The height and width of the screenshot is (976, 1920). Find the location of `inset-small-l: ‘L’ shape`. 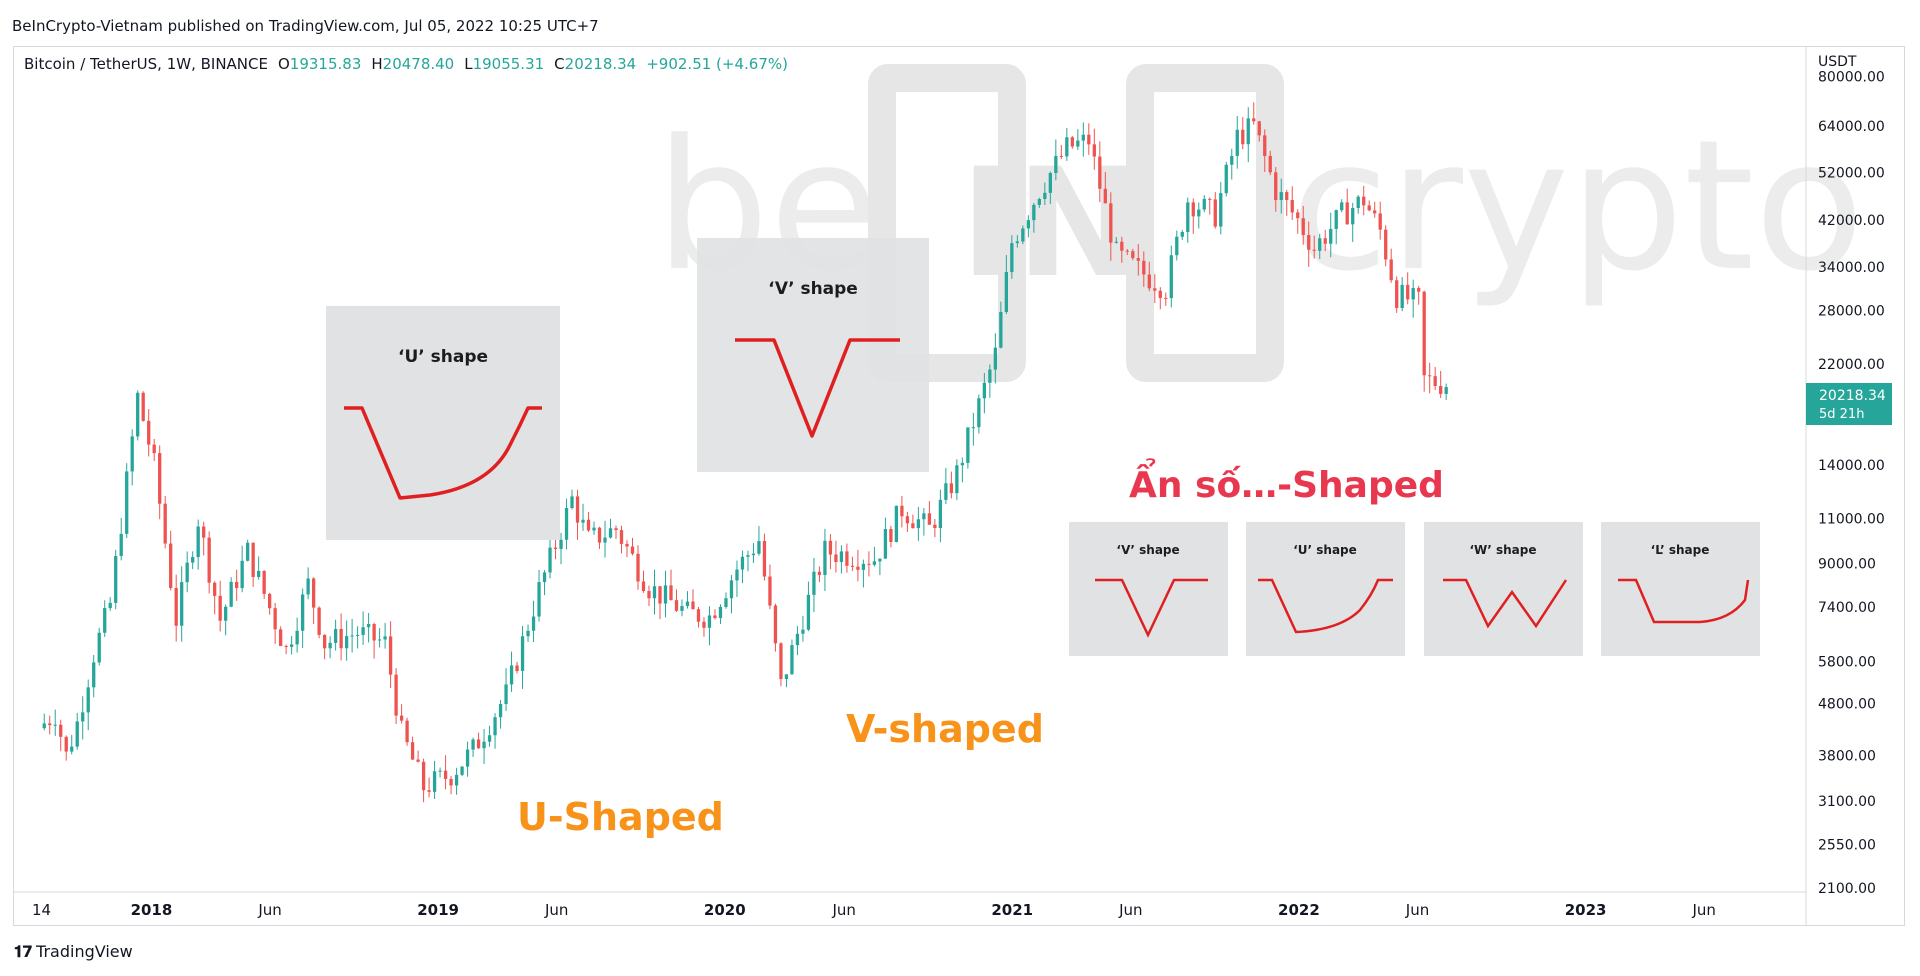

inset-small-l: ‘L’ shape is located at coordinates (1680, 589).